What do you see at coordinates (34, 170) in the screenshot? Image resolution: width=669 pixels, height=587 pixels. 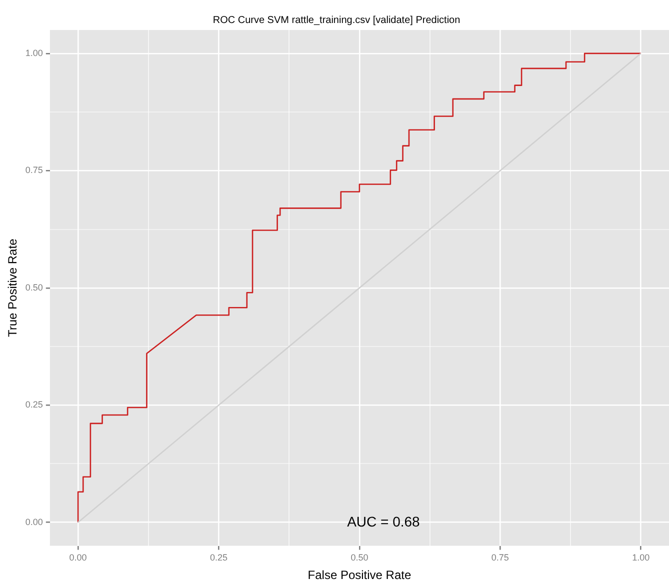 I see `y-tick-label: 0.75` at bounding box center [34, 170].